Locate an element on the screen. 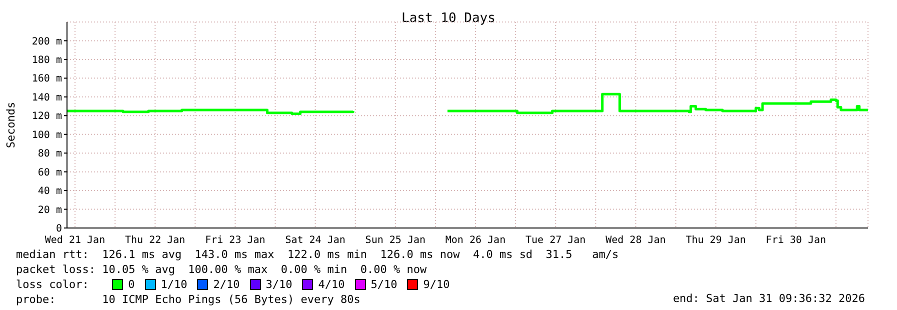 Image resolution: width=897 pixels, height=310 pixels. y-tick-label: 120 m is located at coordinates (47, 116).